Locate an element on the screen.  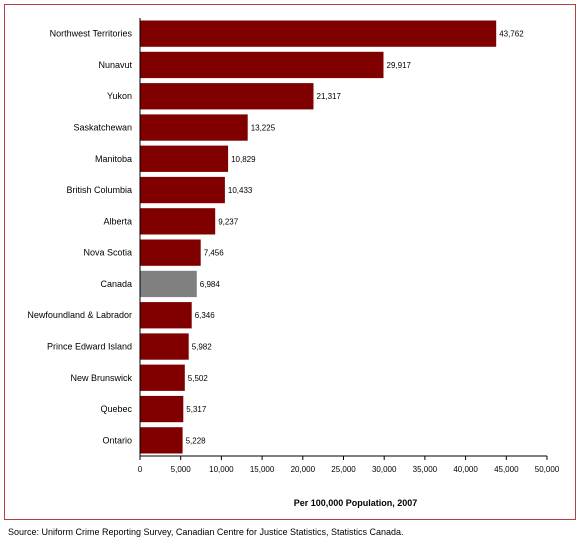
category-label-11: New Brunswick is located at coordinates (101, 378).